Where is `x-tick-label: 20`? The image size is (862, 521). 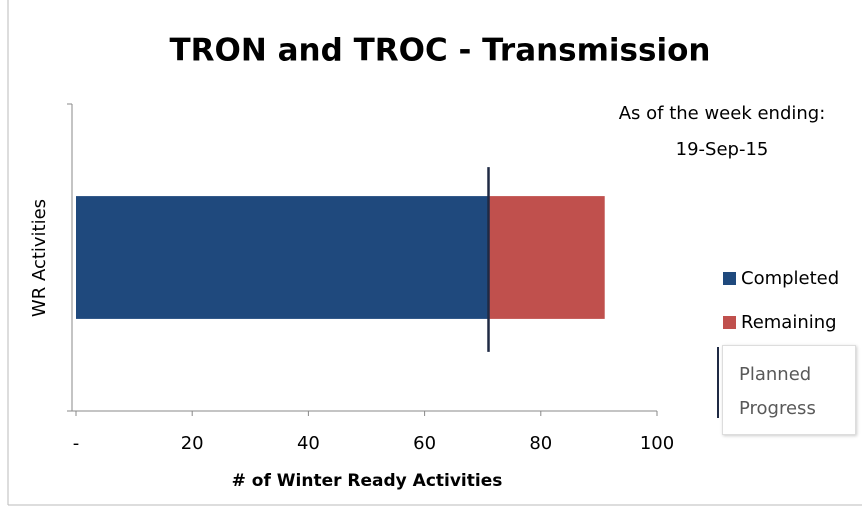 x-tick-label: 20 is located at coordinates (192, 443).